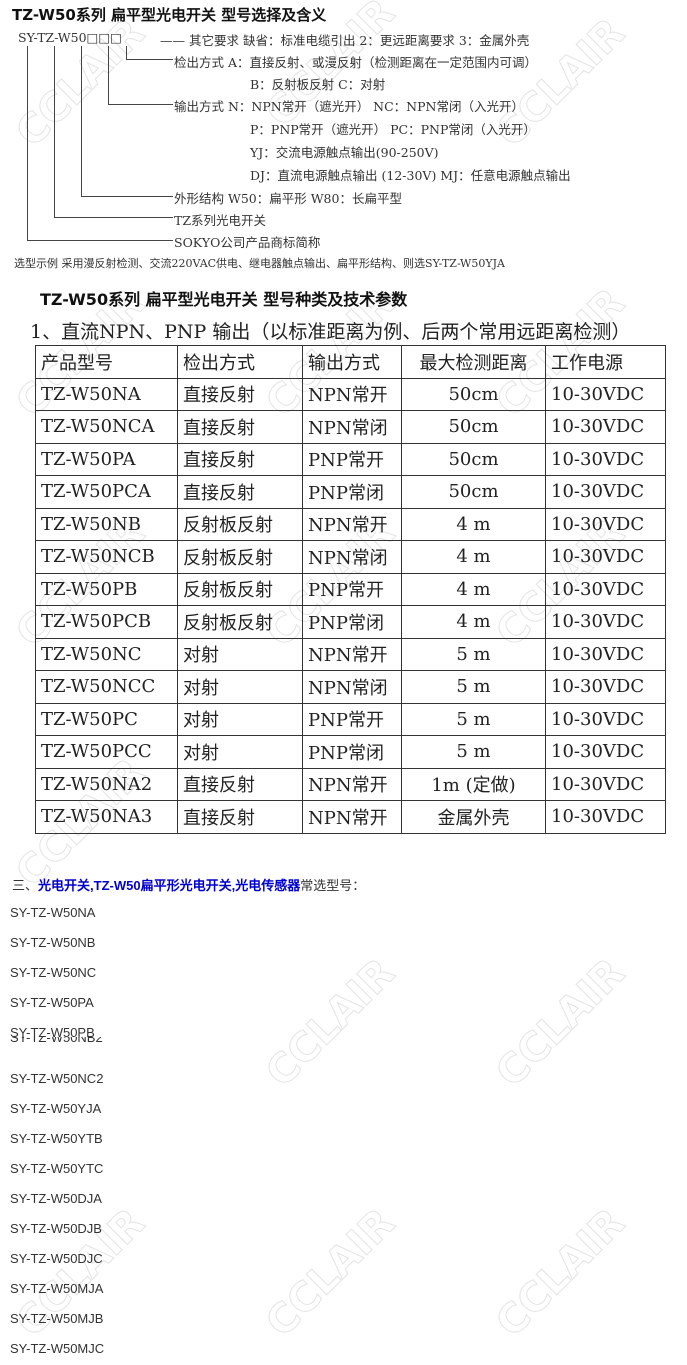  I want to click on table-cell: TZ-W50NCB, so click(106, 557).